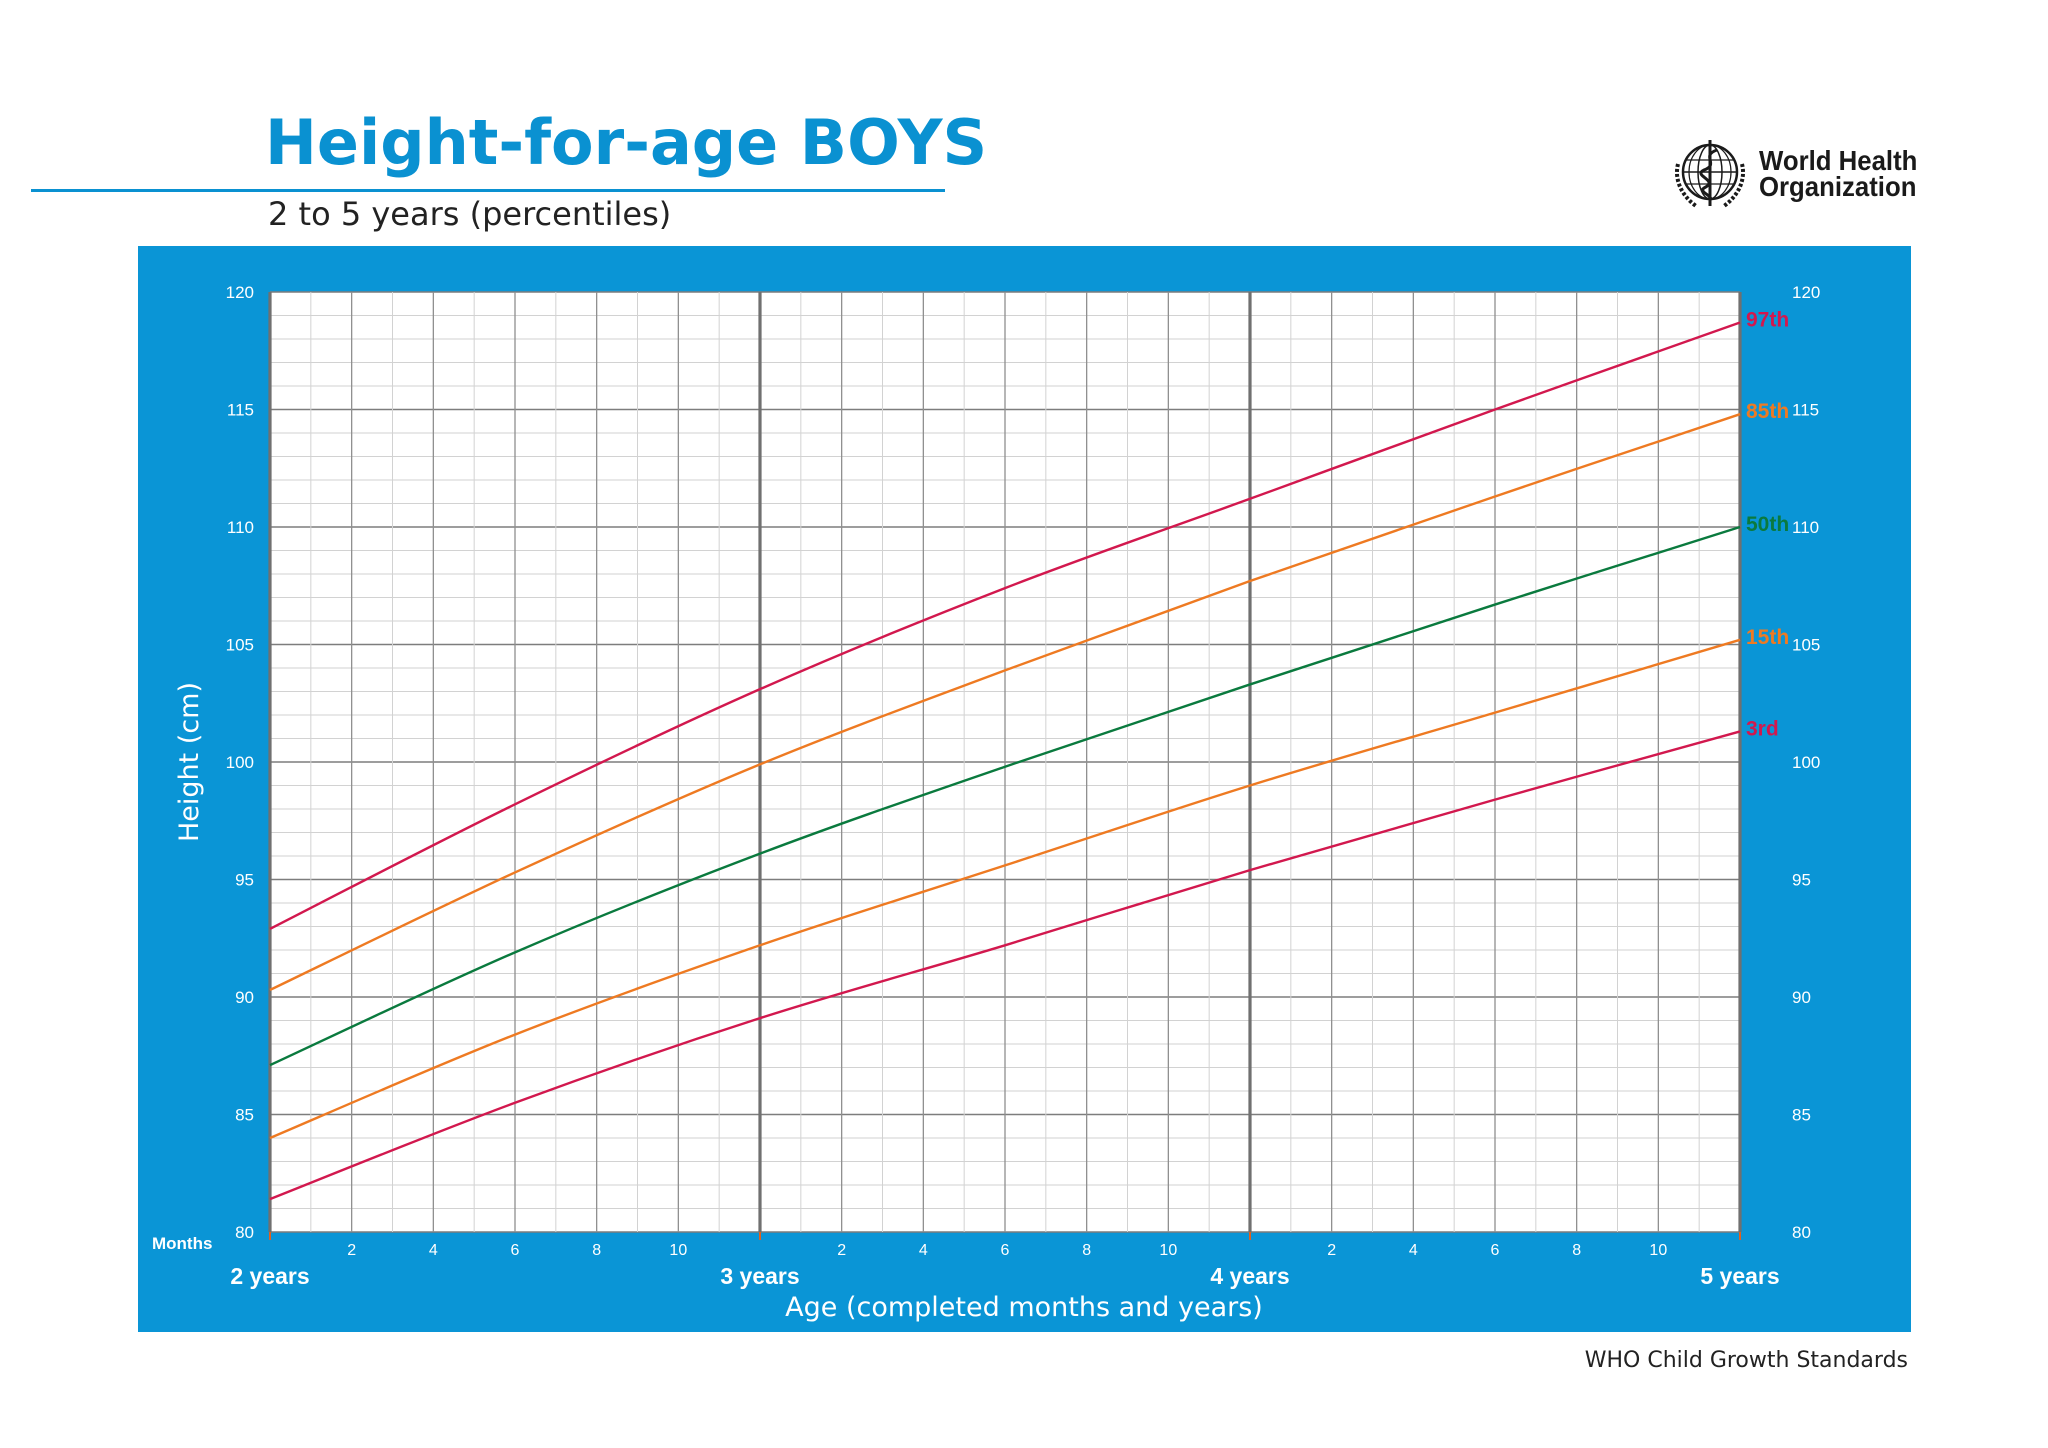 The width and height of the screenshot is (2048, 1448). Describe the element at coordinates (1801, 880) in the screenshot. I see `y-tick-label-right: 95` at that location.